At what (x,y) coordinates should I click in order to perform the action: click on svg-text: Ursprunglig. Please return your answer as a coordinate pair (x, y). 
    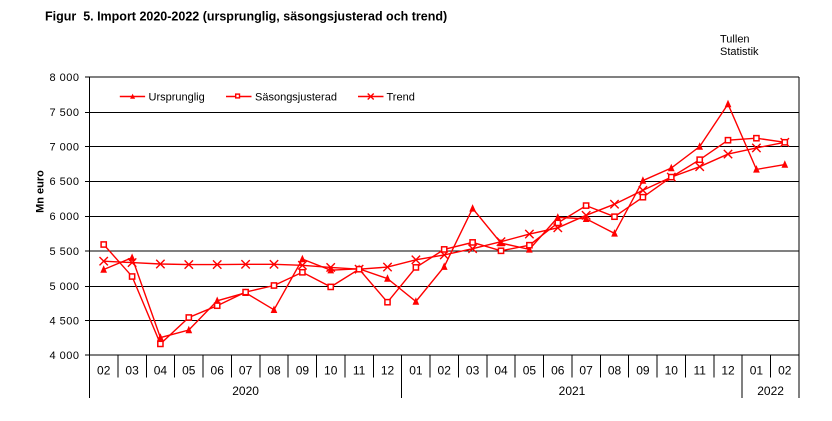
    Looking at the image, I should click on (177, 98).